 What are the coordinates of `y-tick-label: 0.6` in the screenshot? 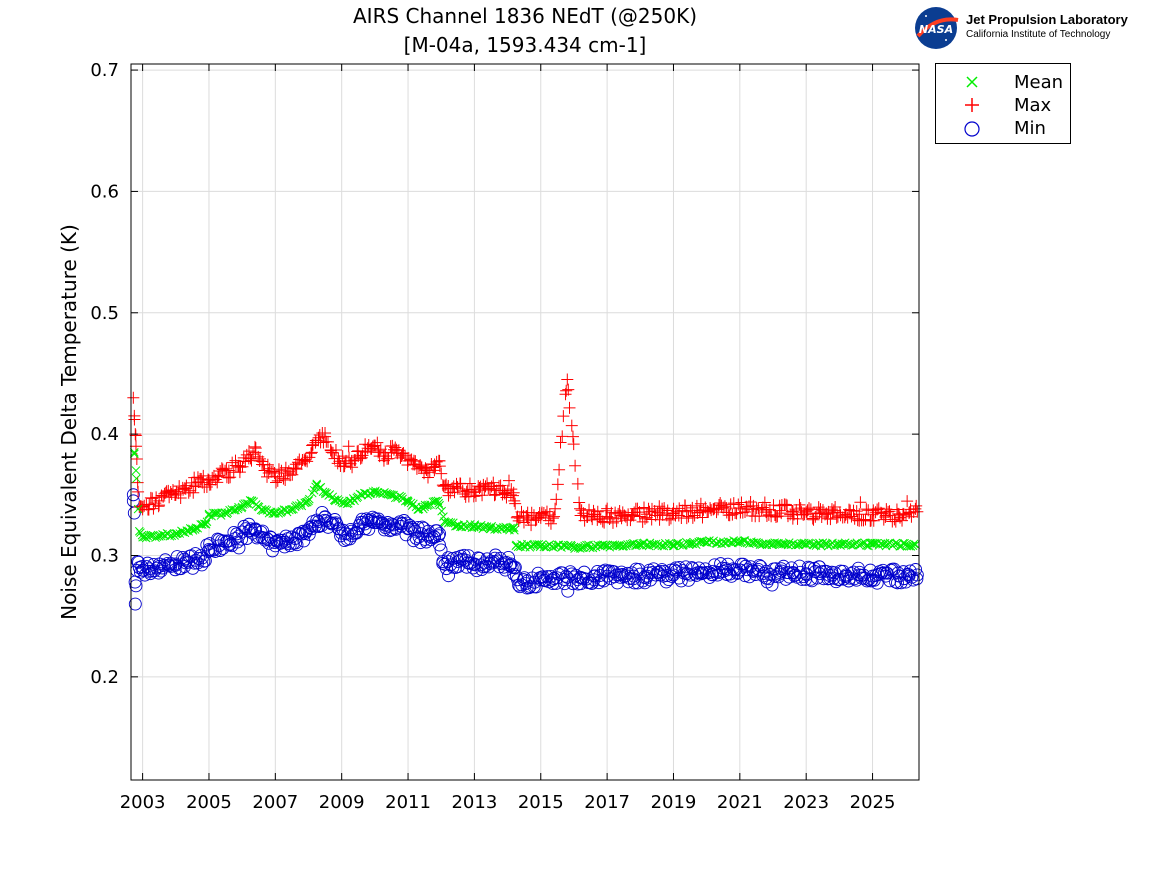 It's located at (104, 191).